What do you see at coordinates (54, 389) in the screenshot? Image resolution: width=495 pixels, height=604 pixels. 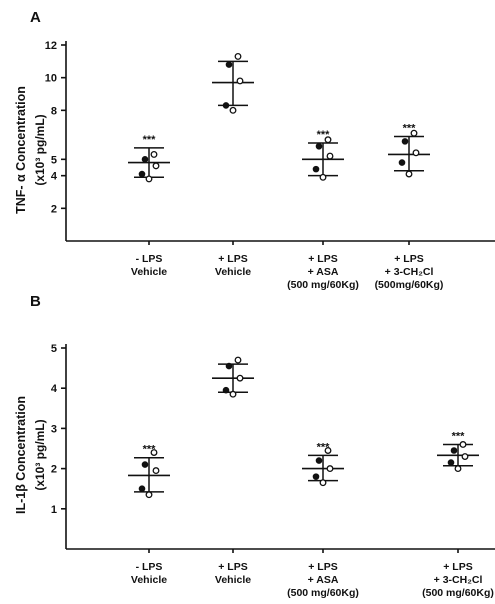 I see `panel-b-ytick-label-4: 4` at bounding box center [54, 389].